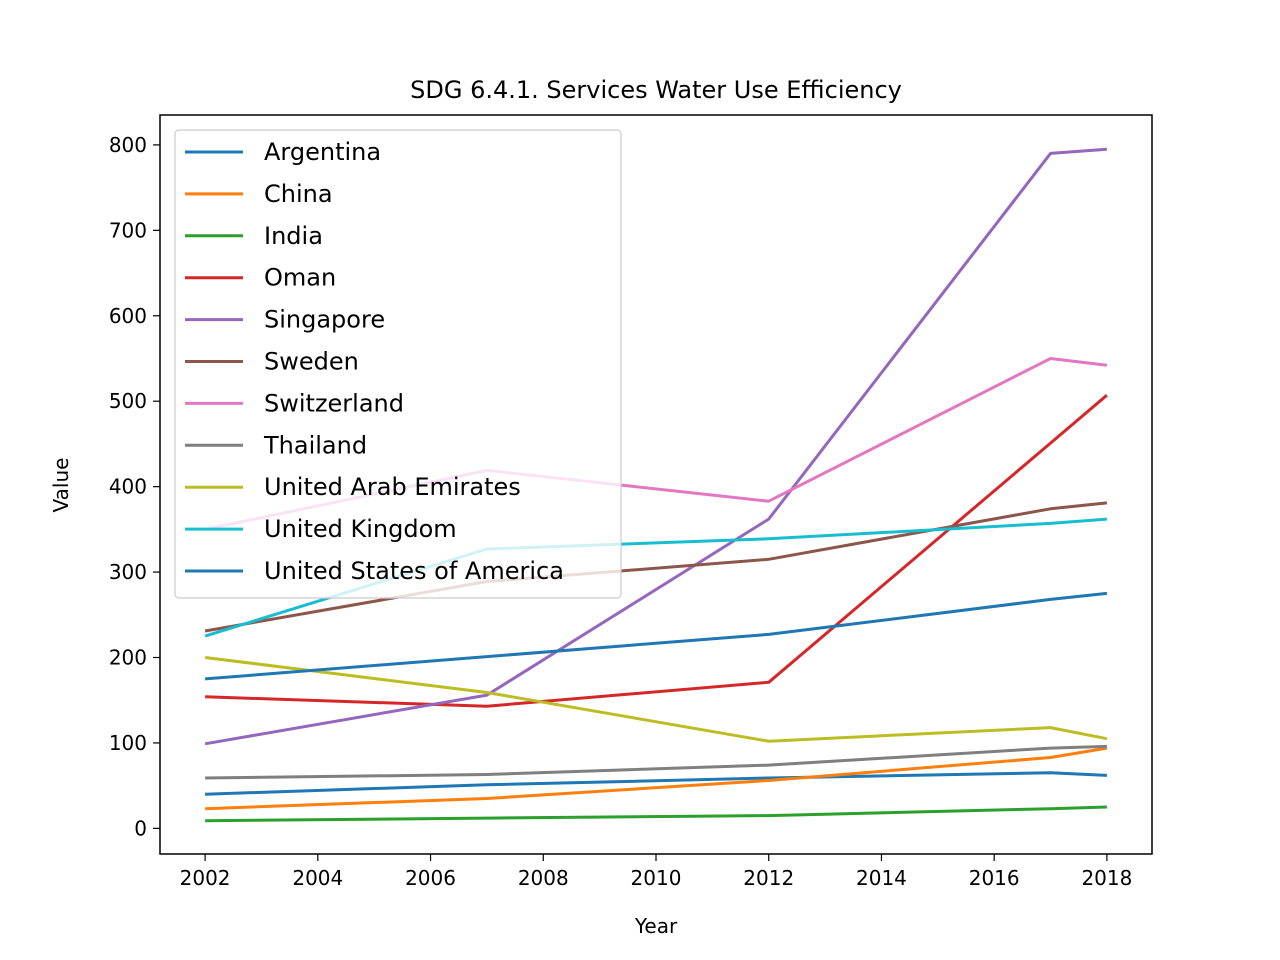 This screenshot has height=960, width=1280. Describe the element at coordinates (656, 926) in the screenshot. I see `x-axis-label: Year` at that location.